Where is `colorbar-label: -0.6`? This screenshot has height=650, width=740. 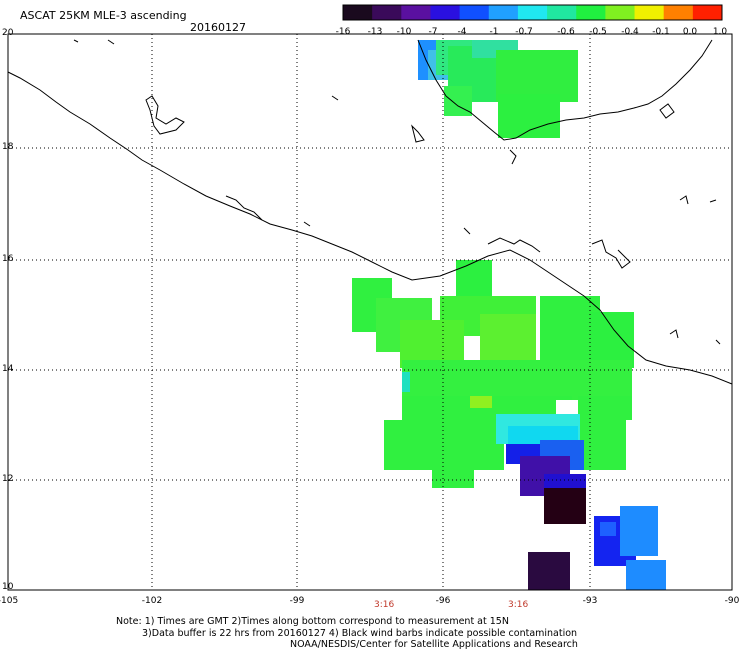 colorbar-label: -0.6 is located at coordinates (566, 32).